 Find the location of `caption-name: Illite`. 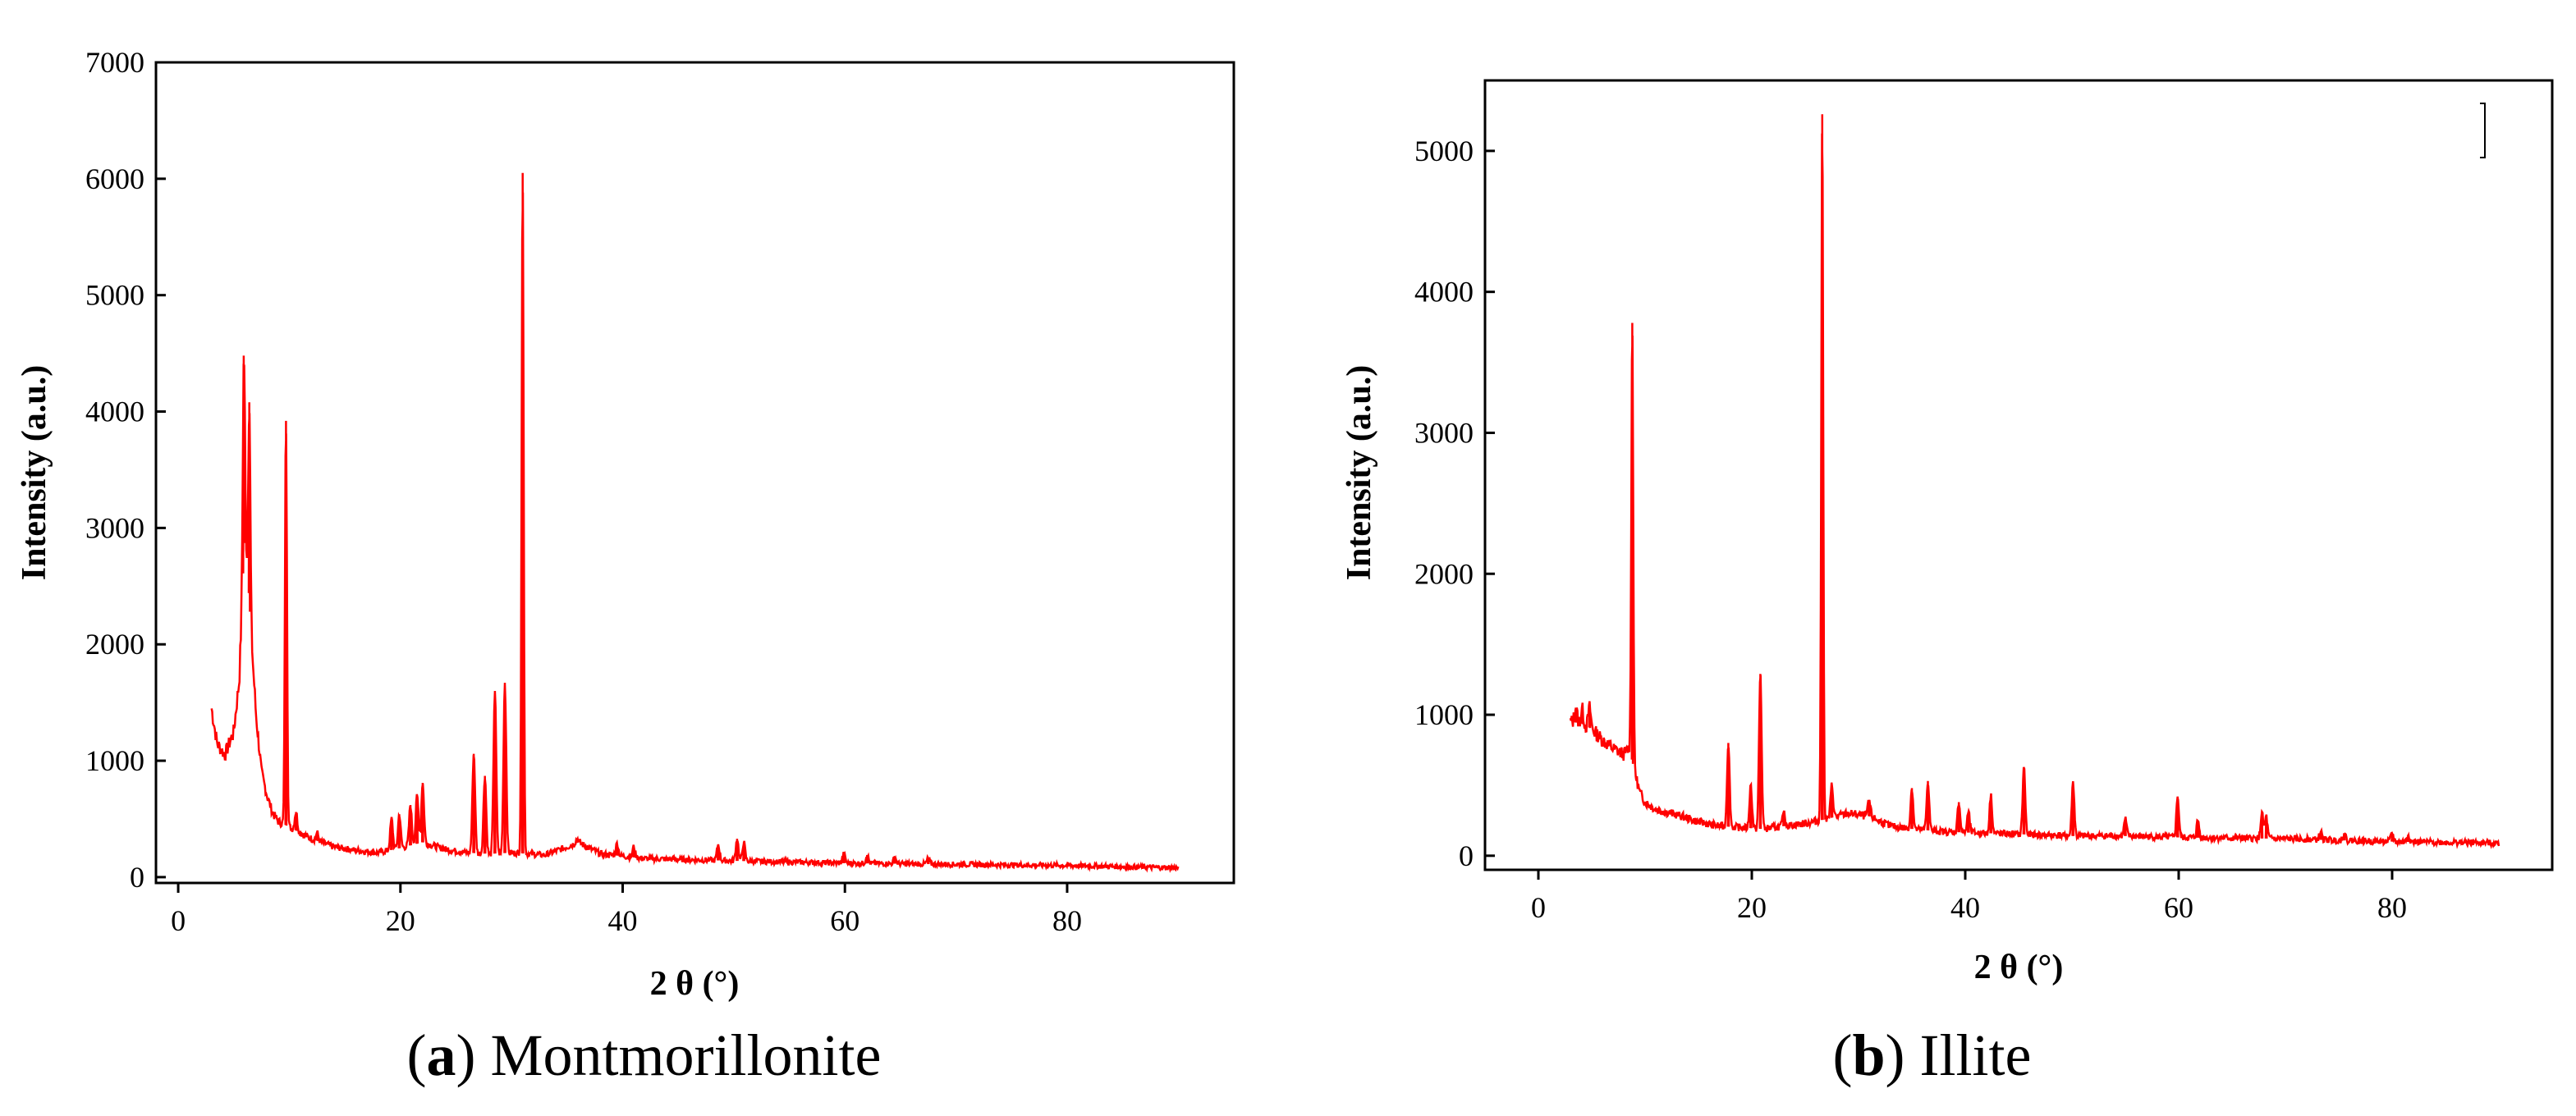

caption-name: Illite is located at coordinates (1976, 1055).